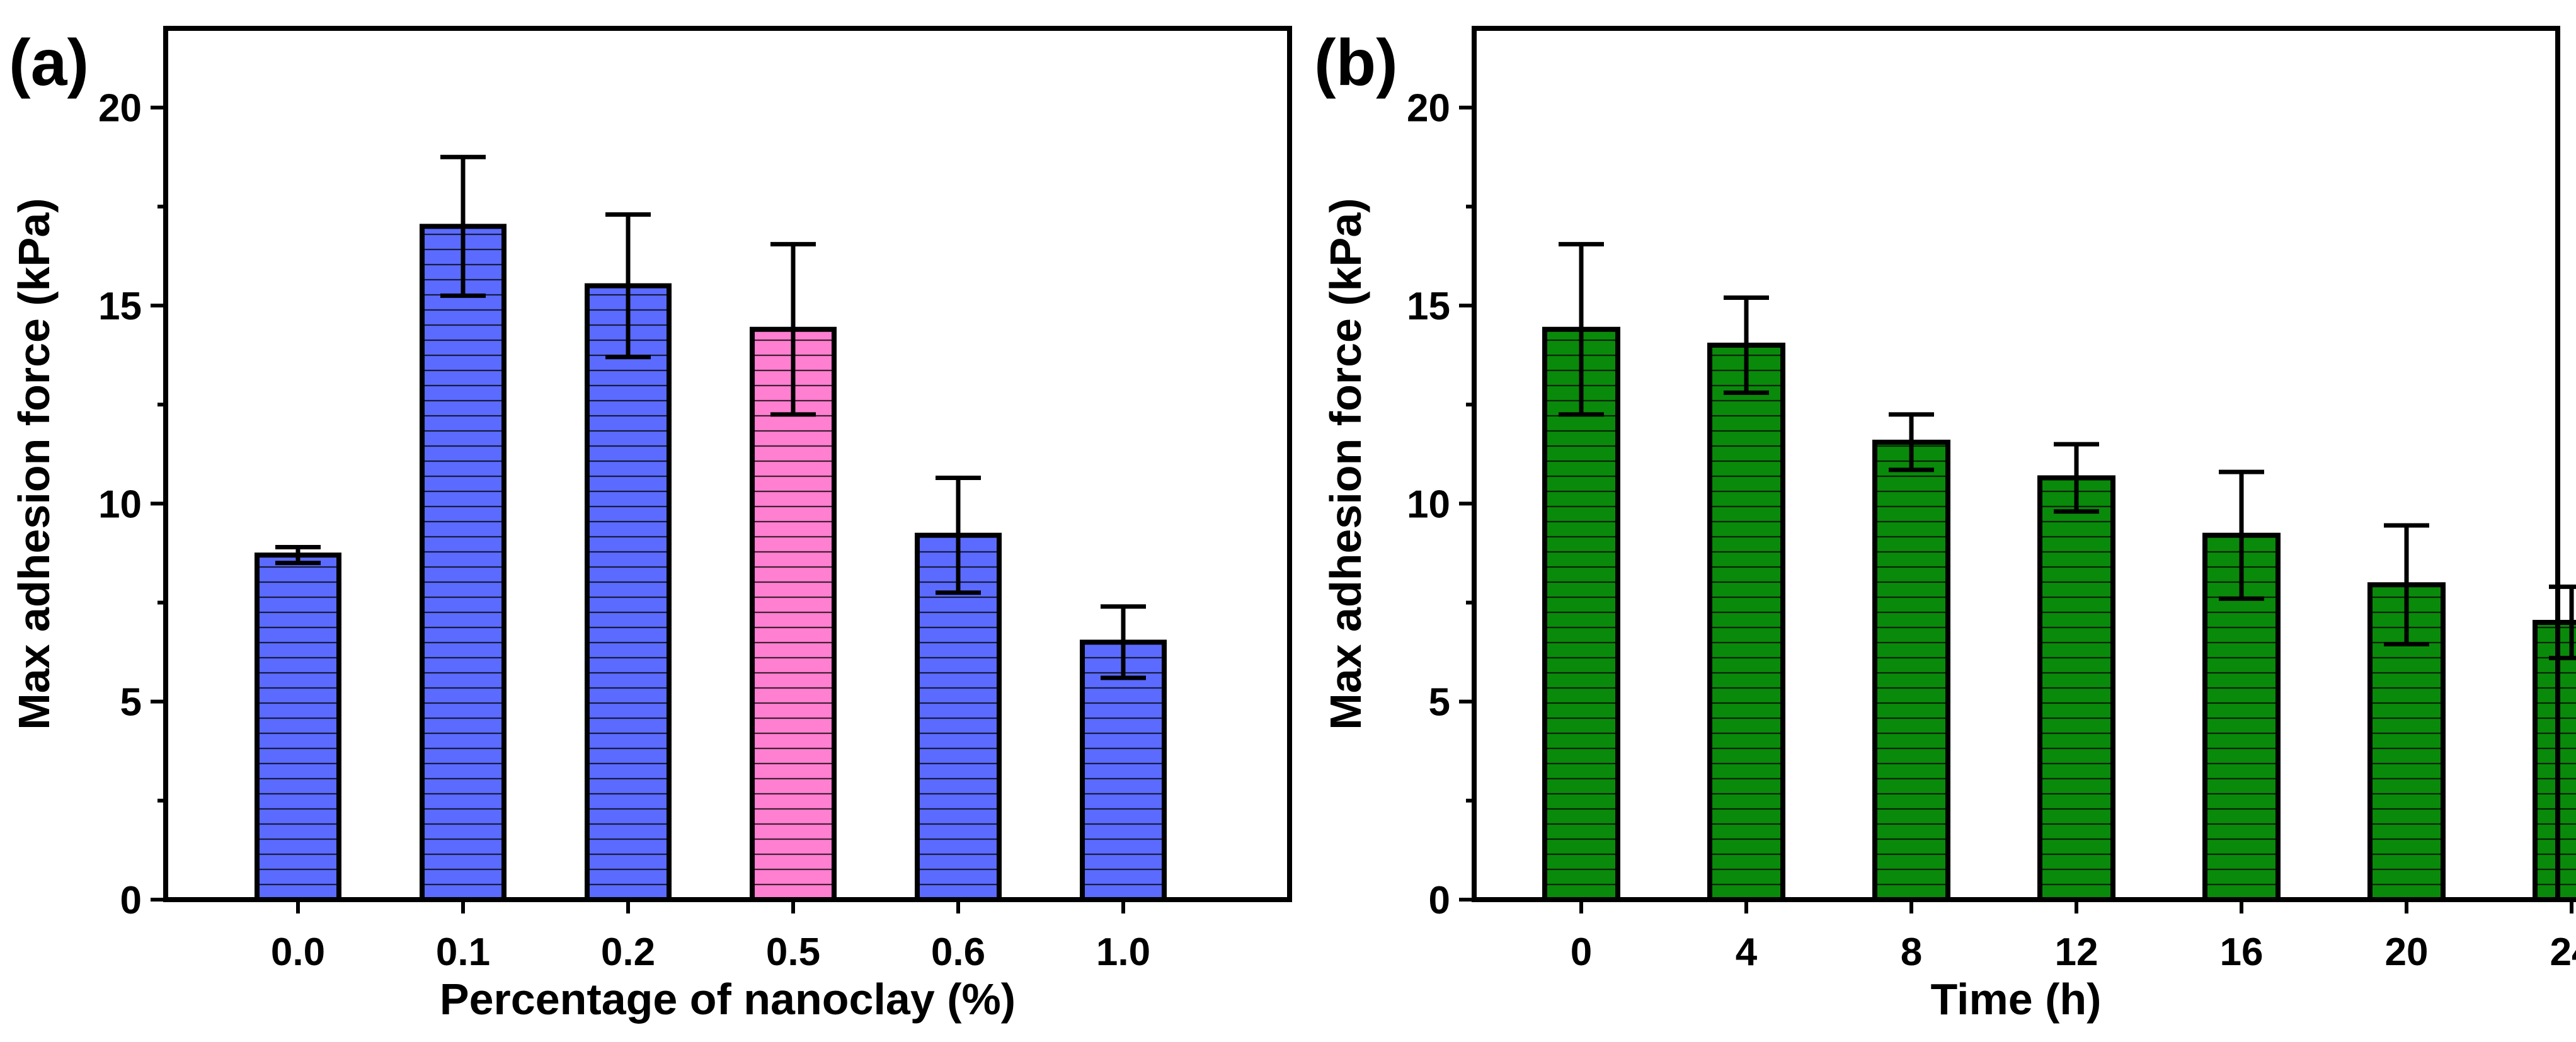 The height and width of the screenshot is (1042, 2576). What do you see at coordinates (1747, 952) in the screenshot?
I see `x-tick-label: 4` at bounding box center [1747, 952].